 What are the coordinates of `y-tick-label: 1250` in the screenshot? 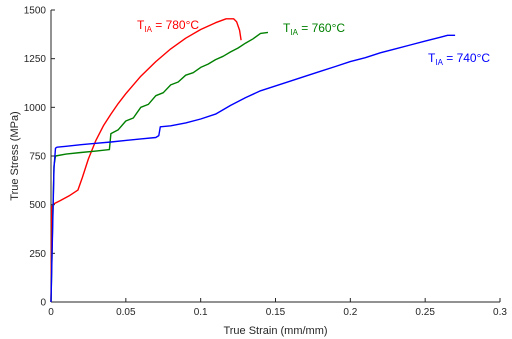 It's located at (35, 59).